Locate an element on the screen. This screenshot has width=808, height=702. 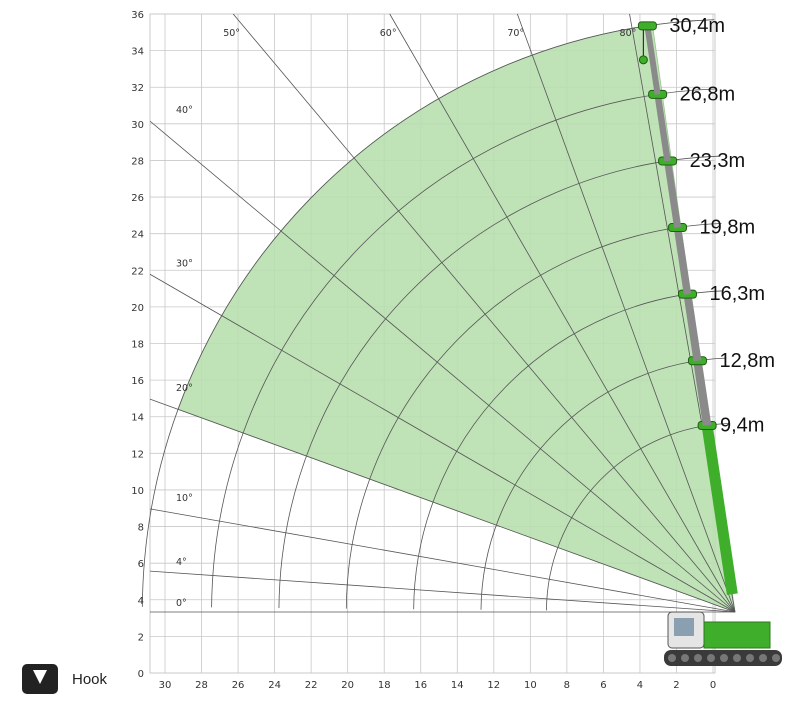
x-tick-label: 6 is located at coordinates (603, 685).